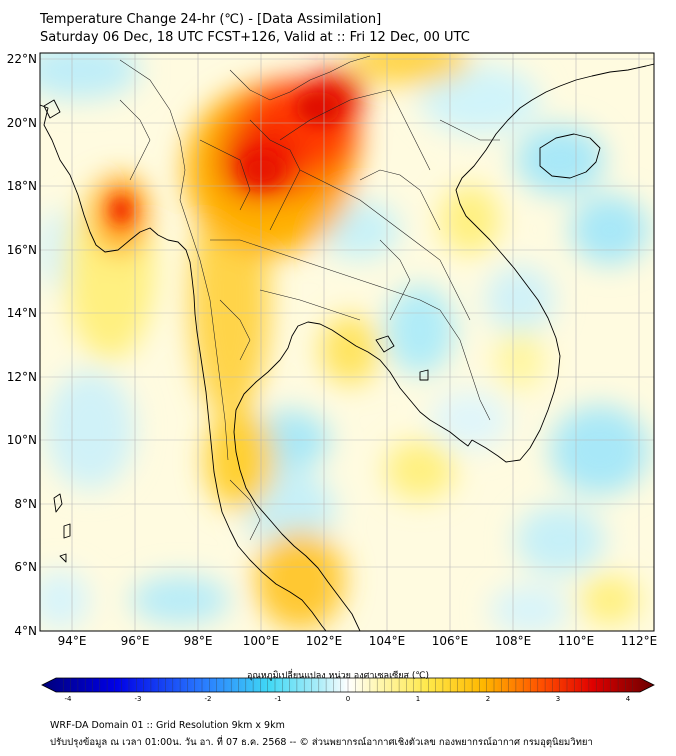  I want to click on lat-tick-label: 20°N, so click(22, 123).